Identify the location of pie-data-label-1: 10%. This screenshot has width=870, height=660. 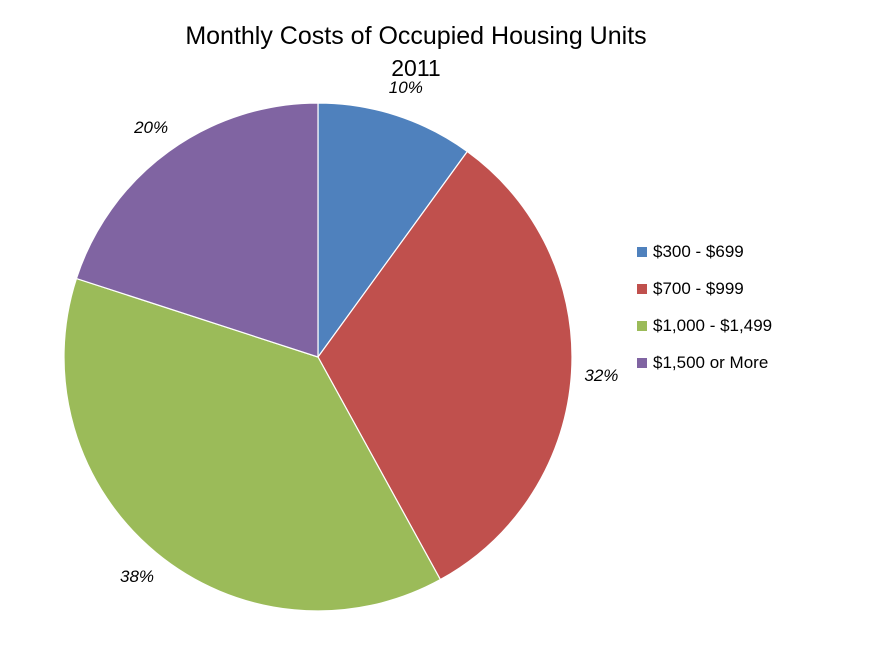
(406, 87).